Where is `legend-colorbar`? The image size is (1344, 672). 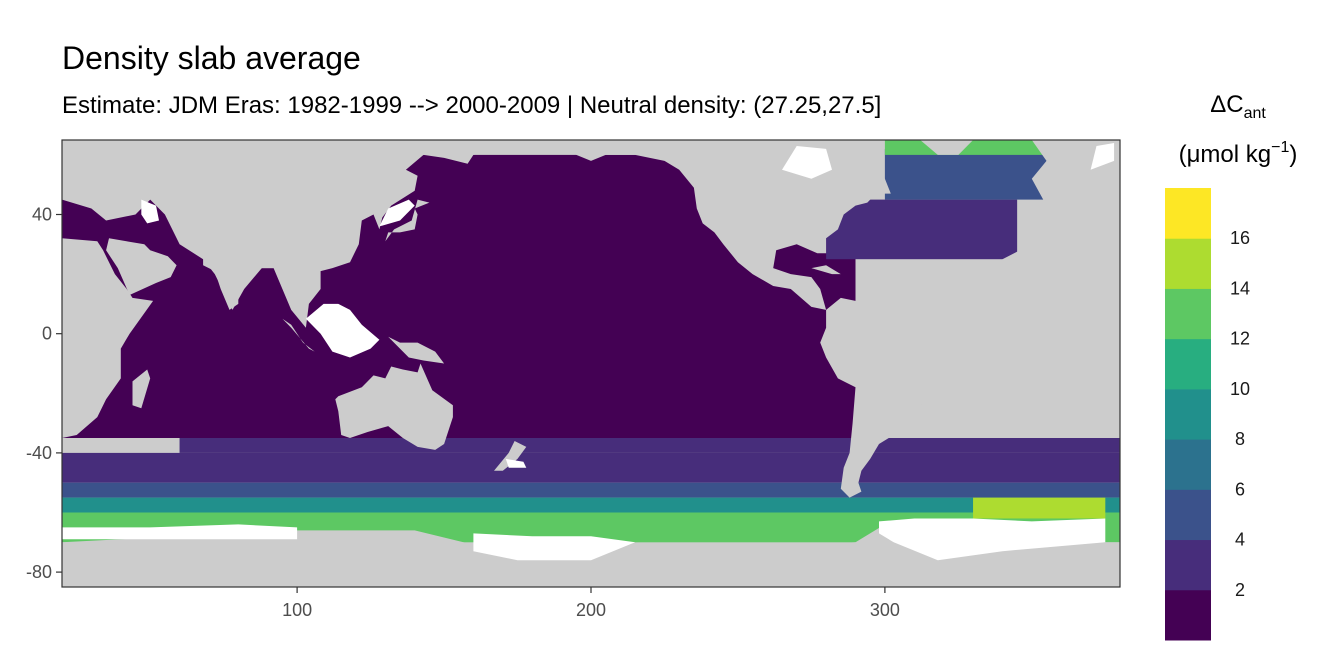 legend-colorbar is located at coordinates (1188, 414).